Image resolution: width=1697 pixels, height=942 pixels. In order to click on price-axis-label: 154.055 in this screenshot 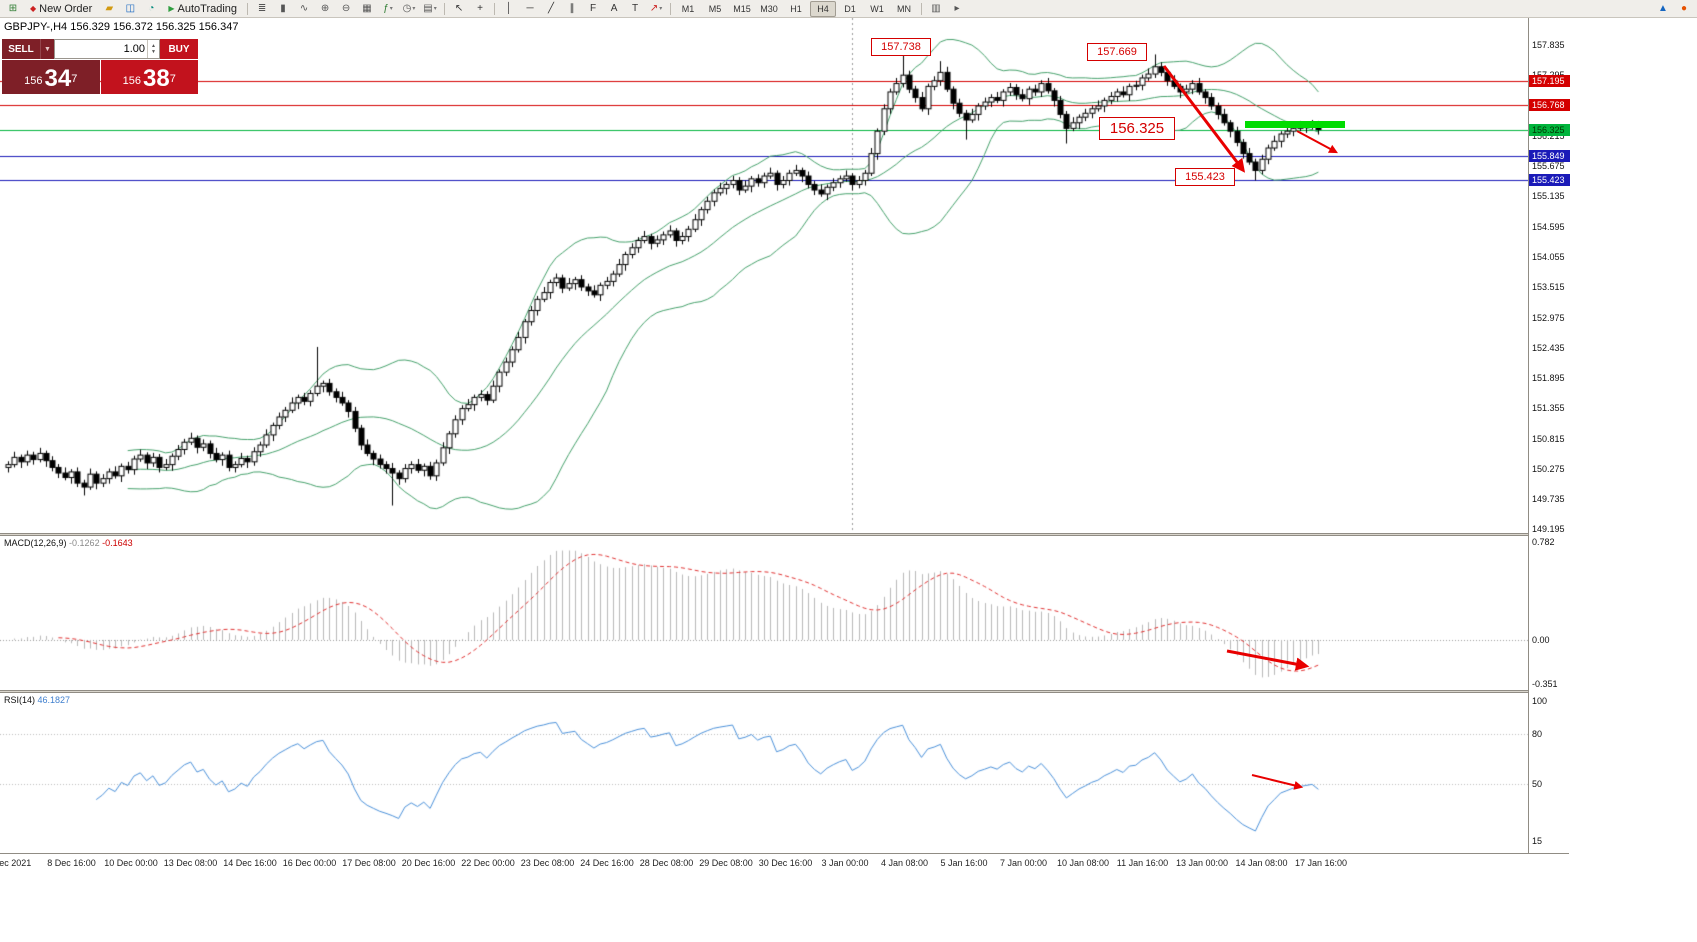, I will do `click(1548, 257)`.